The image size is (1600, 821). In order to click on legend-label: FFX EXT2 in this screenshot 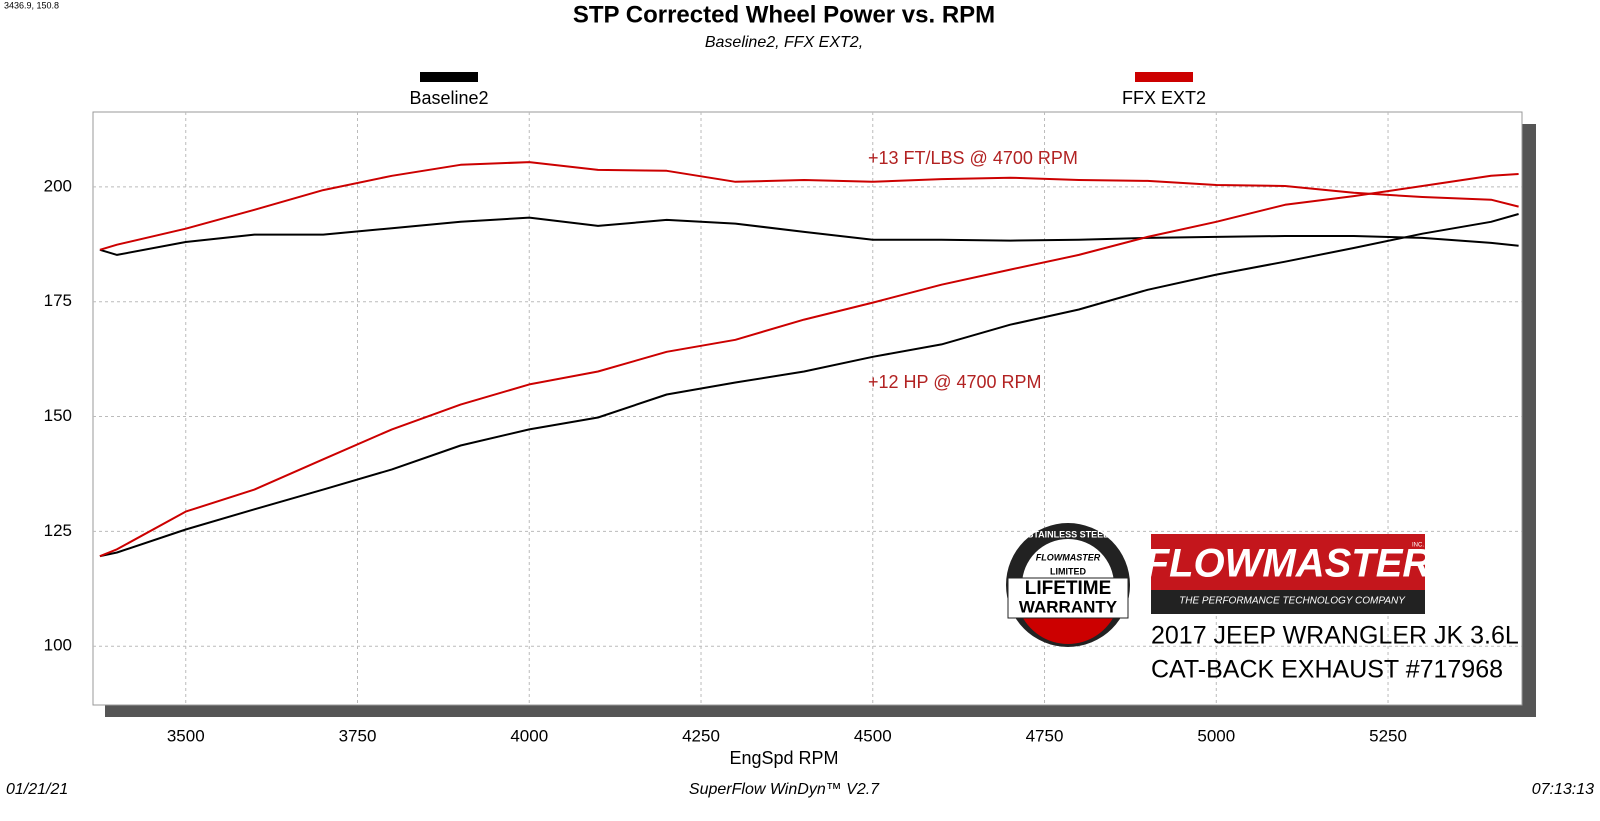, I will do `click(1164, 98)`.